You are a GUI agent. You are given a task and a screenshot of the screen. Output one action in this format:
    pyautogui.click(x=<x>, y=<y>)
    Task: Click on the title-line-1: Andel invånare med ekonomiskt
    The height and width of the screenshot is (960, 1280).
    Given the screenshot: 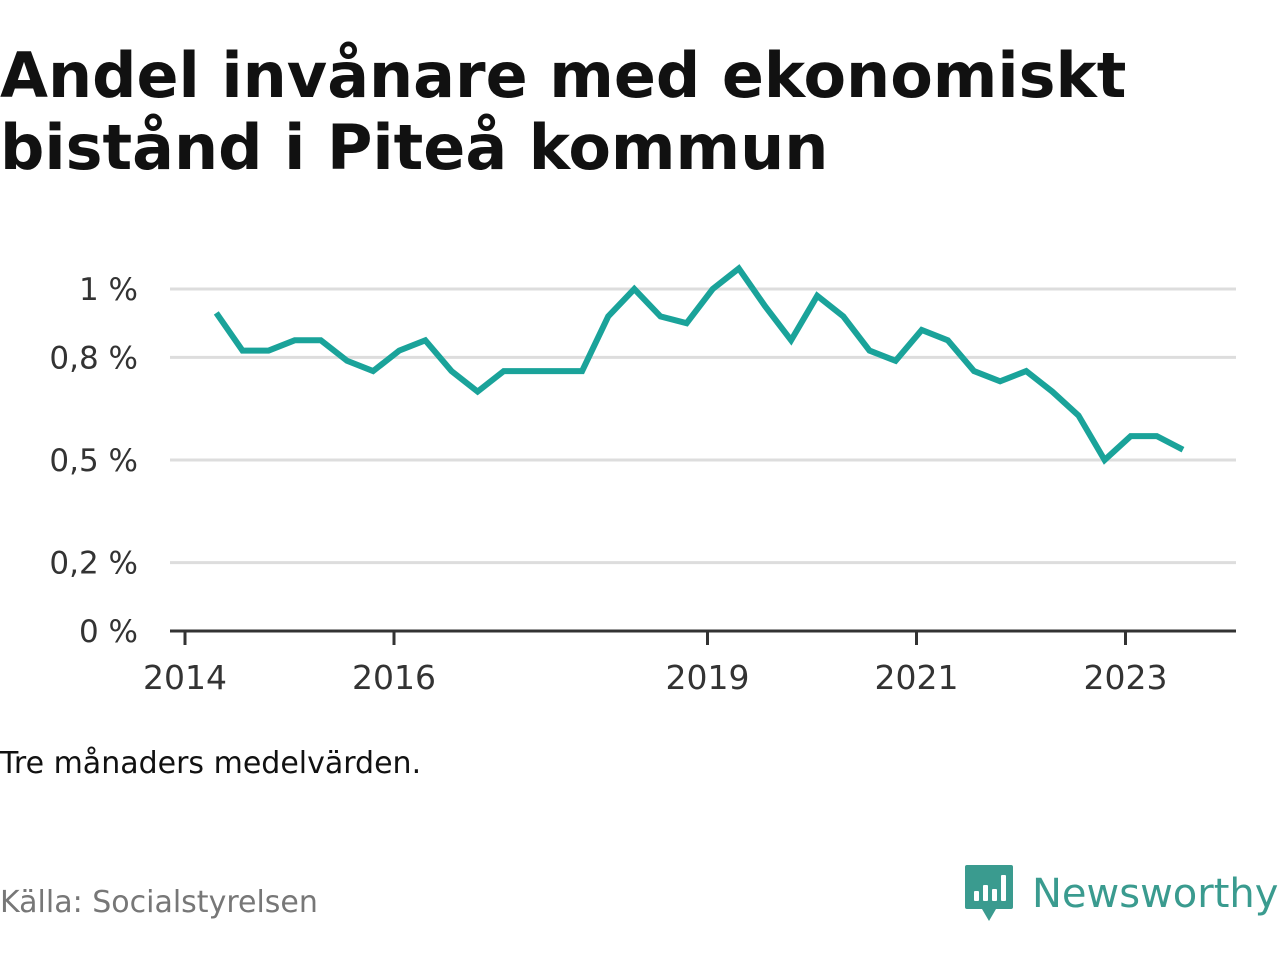 What is the action you would take?
    pyautogui.click(x=563, y=75)
    